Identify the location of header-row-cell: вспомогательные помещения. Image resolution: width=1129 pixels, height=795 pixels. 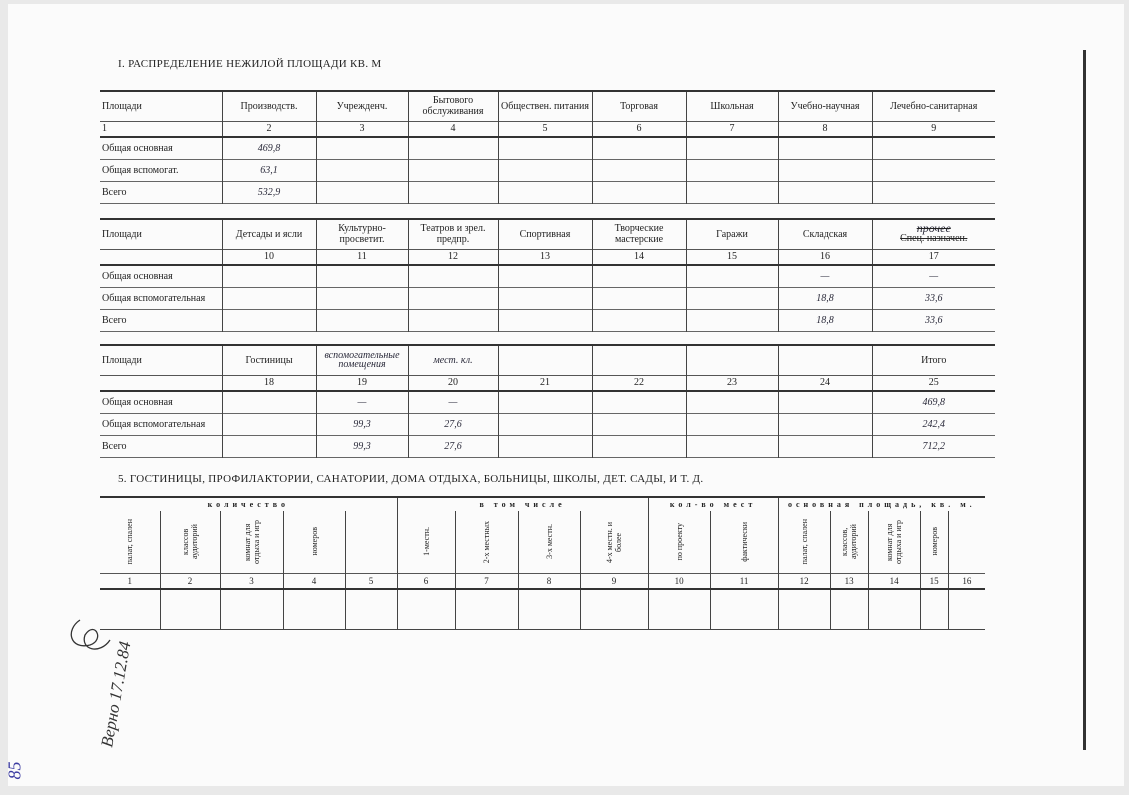
(361, 360).